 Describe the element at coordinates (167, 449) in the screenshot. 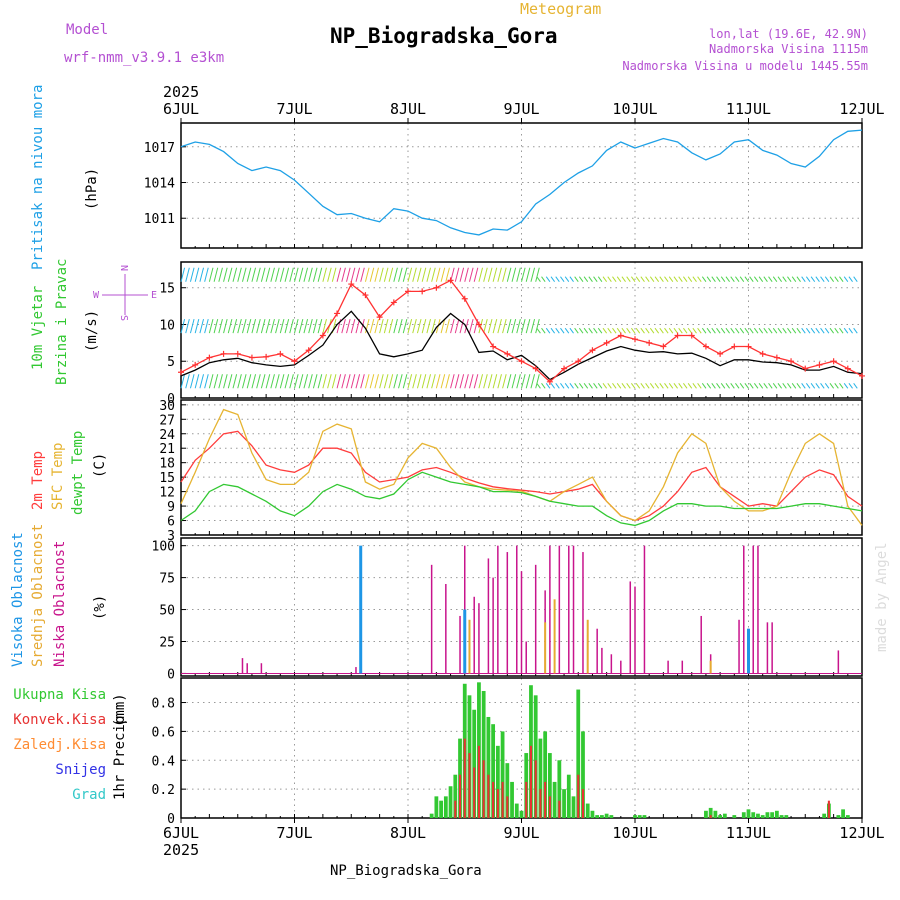

I see `y-tick-label: 21` at that location.